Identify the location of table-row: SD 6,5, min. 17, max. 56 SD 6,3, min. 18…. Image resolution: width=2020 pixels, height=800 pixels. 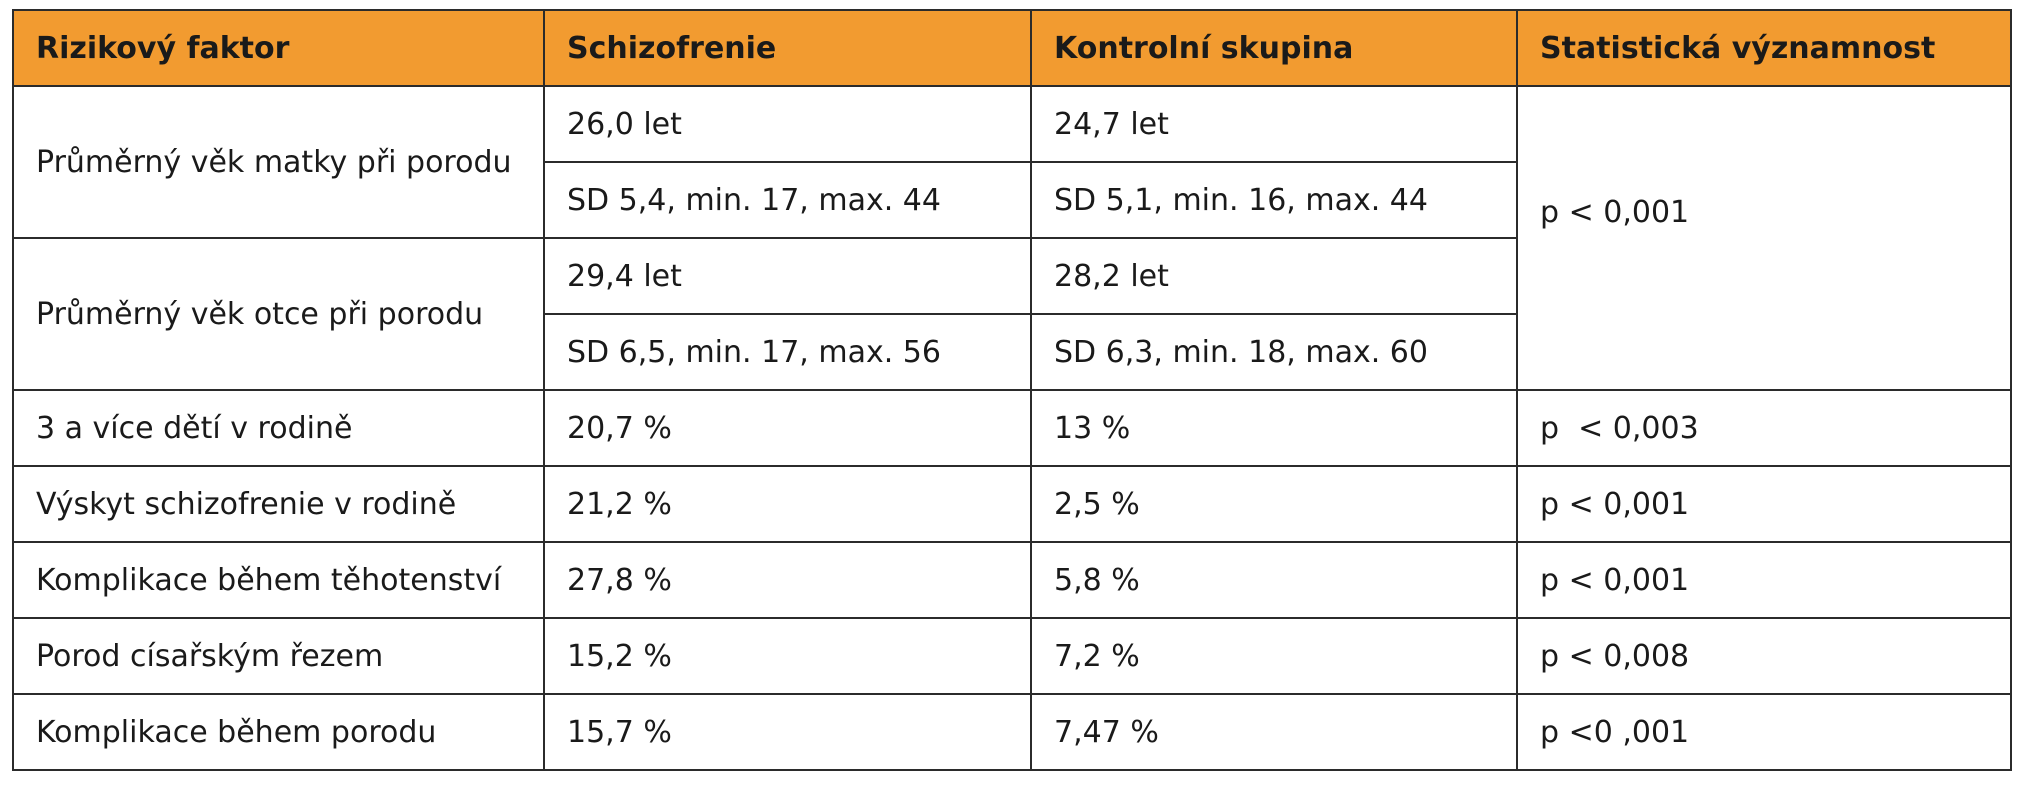
(1012, 352).